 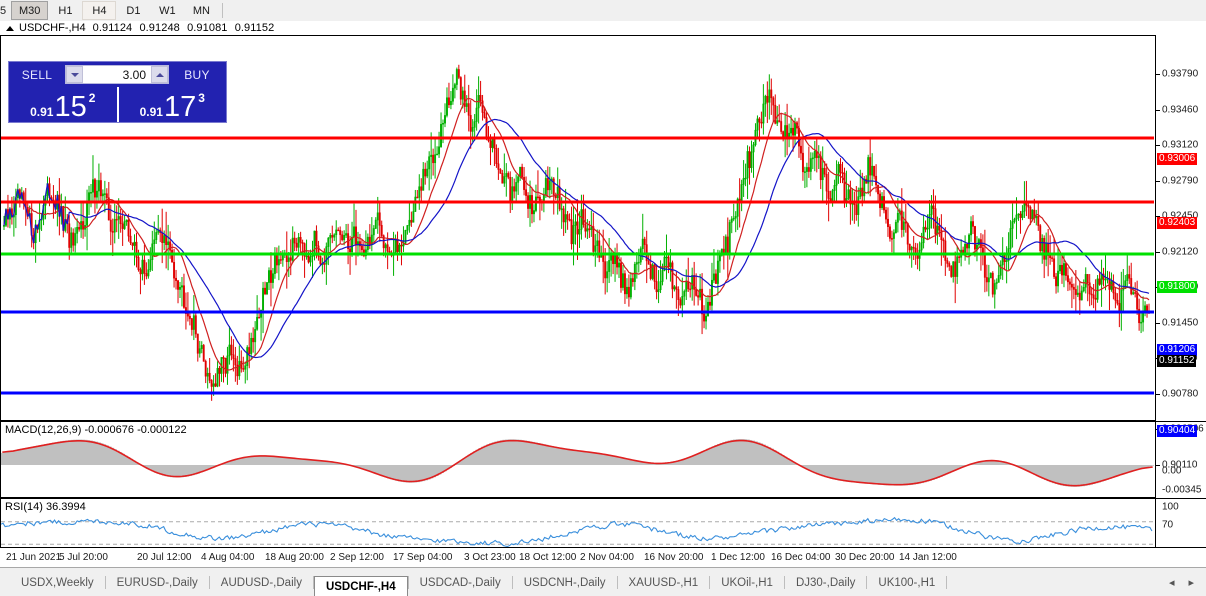 I want to click on time-axis-label: 21 Jun 2021, so click(x=34, y=557).